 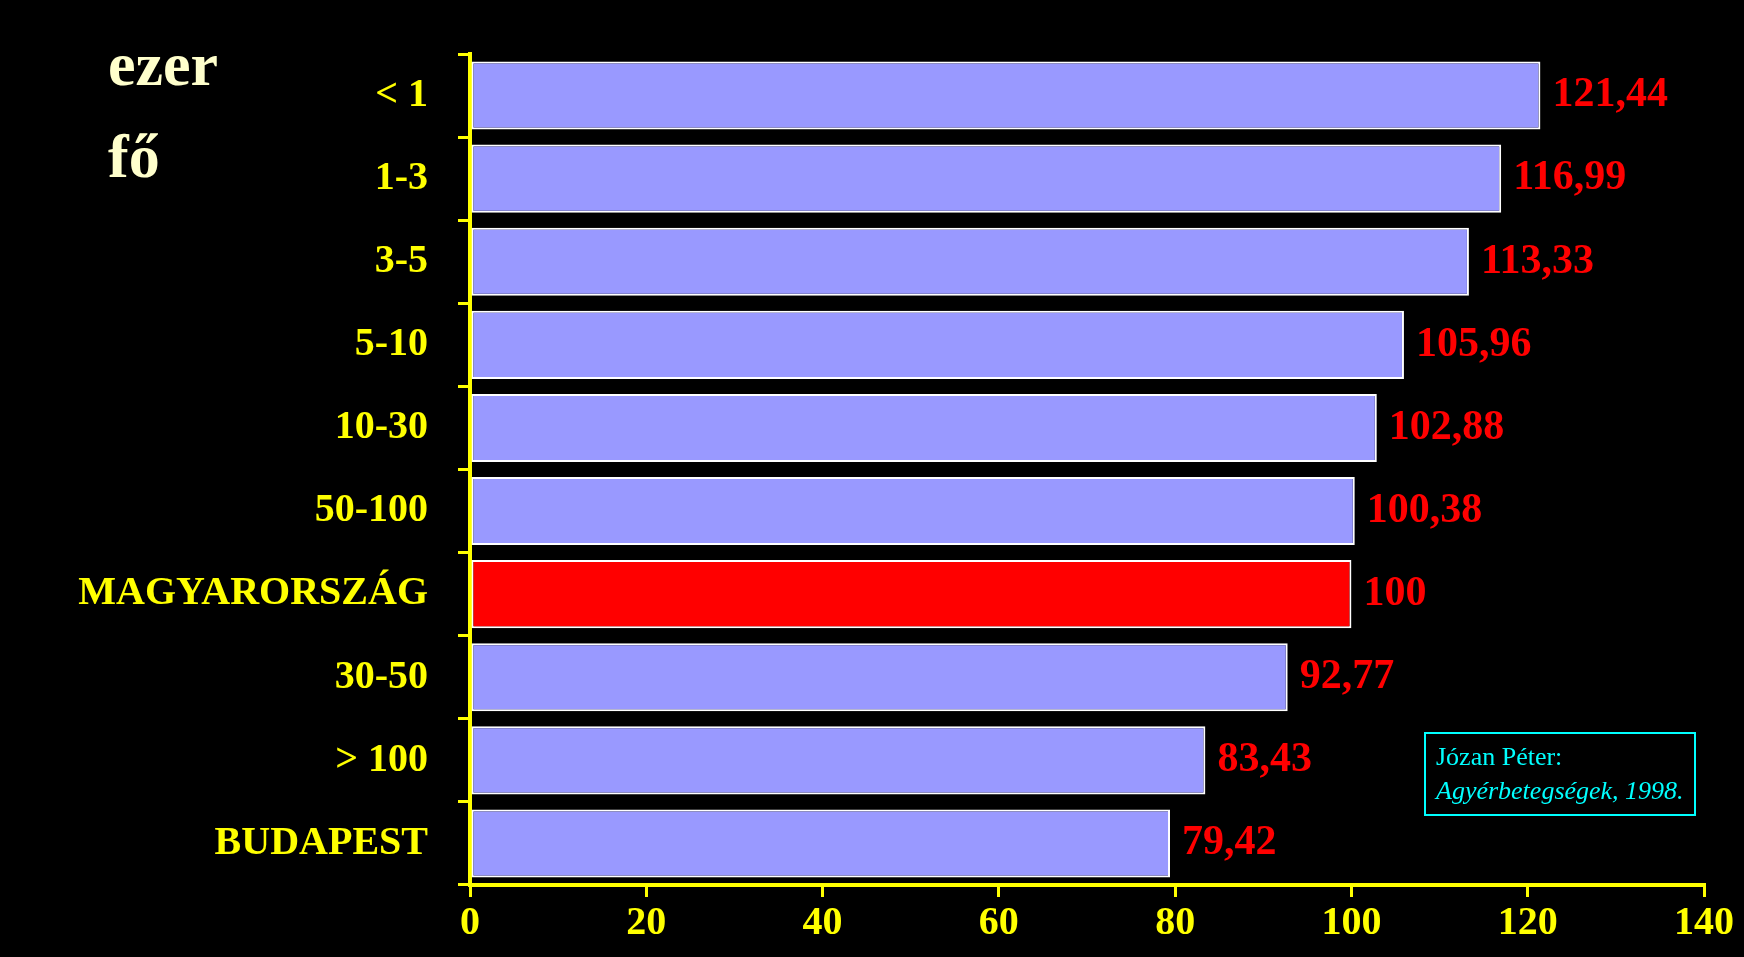 What do you see at coordinates (1229, 840) in the screenshot?
I see `data-label: 79,42` at bounding box center [1229, 840].